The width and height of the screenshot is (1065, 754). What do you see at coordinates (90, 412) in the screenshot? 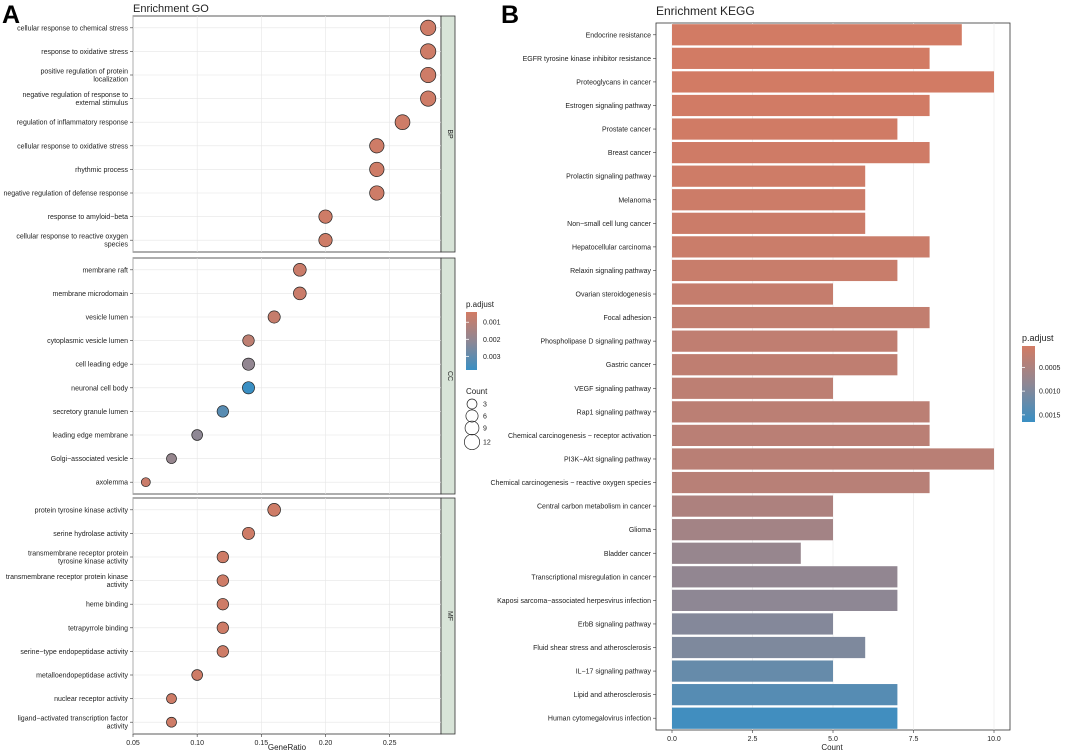
I see `go-term-label: secretory granule lumen` at bounding box center [90, 412].